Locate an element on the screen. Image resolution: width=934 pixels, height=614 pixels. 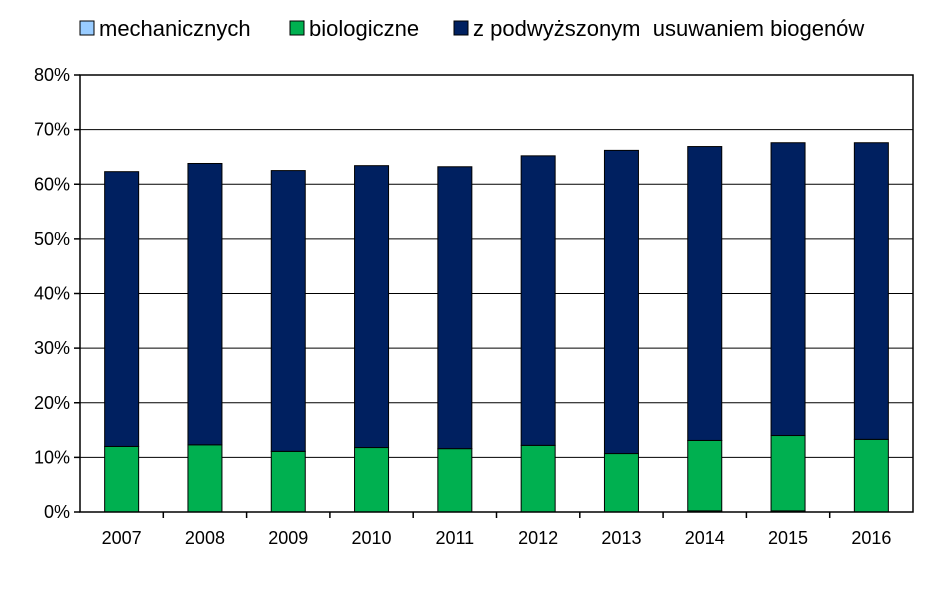
legend-label-1: mechanicznych is located at coordinates (175, 28).